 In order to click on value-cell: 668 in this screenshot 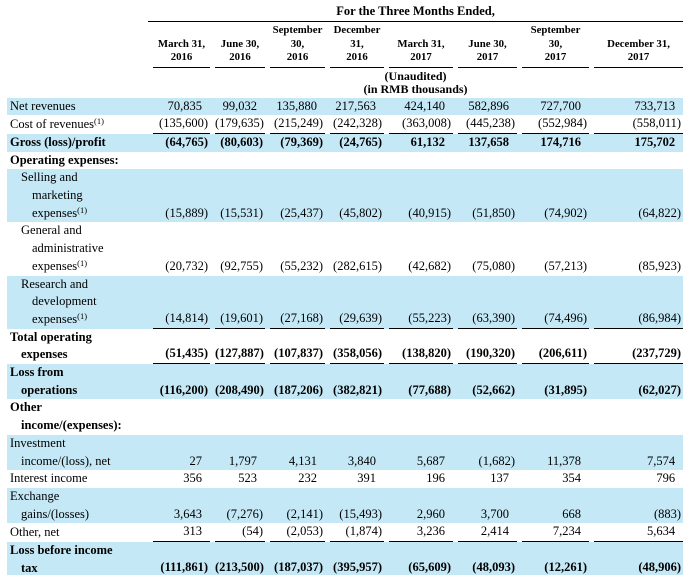, I will do `click(553, 505)`.